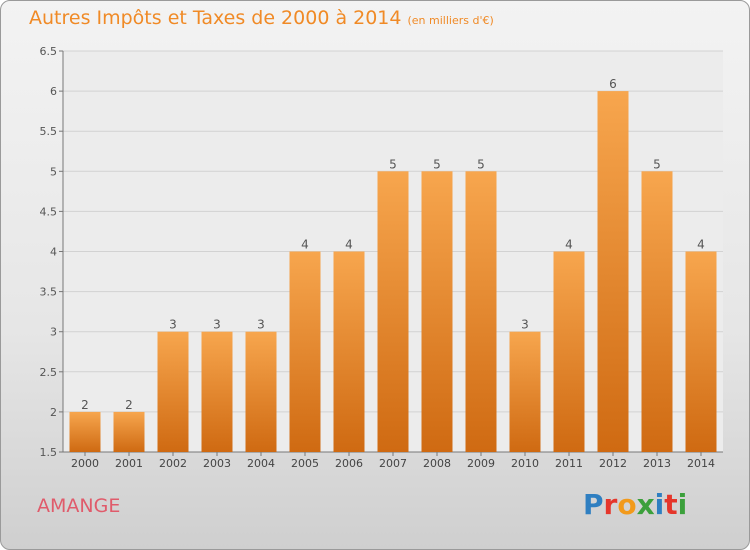 The width and height of the screenshot is (750, 550). Describe the element at coordinates (215, 18) in the screenshot. I see `chart-title-main: Autres Impôts et Taxes de 2000 à 2014` at that location.